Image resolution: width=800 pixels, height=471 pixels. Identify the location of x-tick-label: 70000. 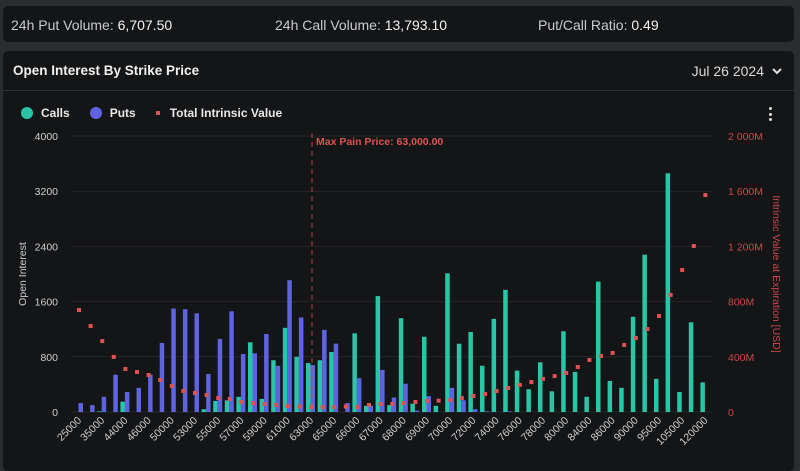
(440, 429).